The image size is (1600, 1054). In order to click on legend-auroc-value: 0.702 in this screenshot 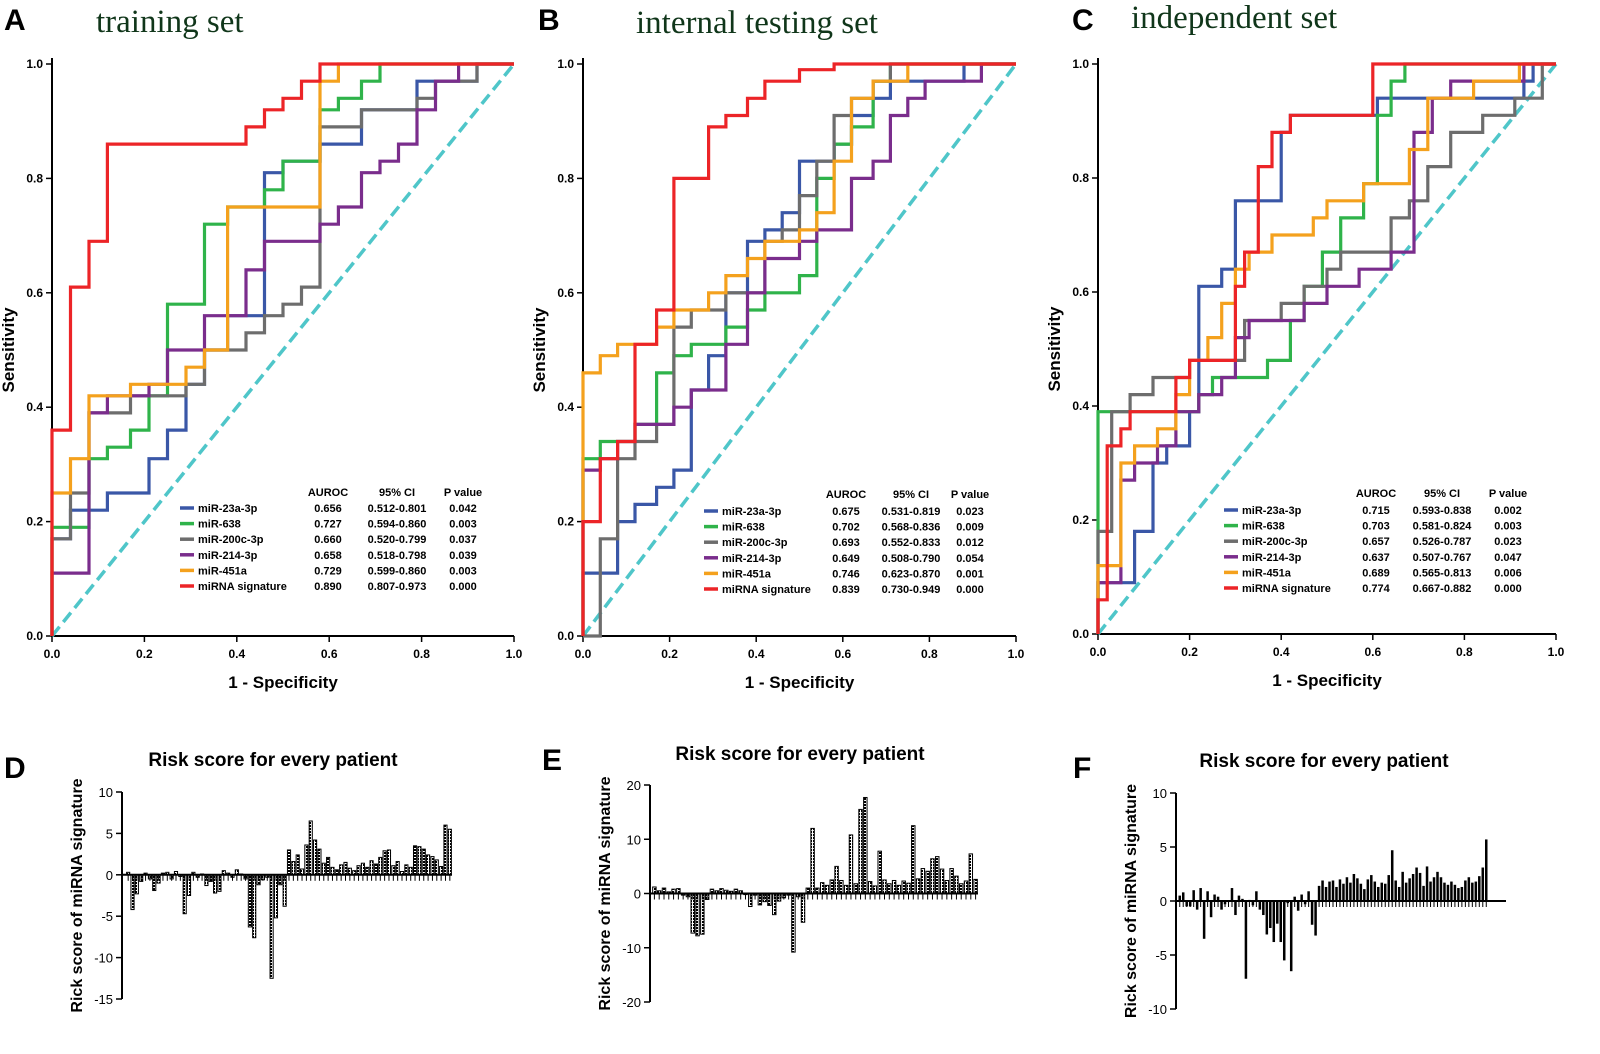, I will do `click(846, 528)`.